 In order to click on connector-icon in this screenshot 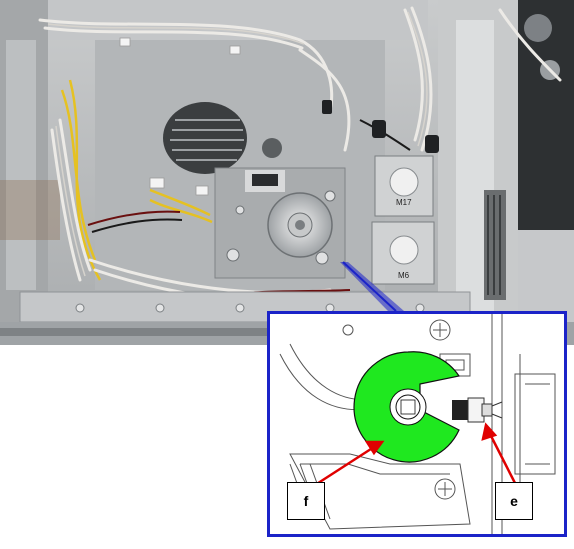, I will do `click(180, 116)`.